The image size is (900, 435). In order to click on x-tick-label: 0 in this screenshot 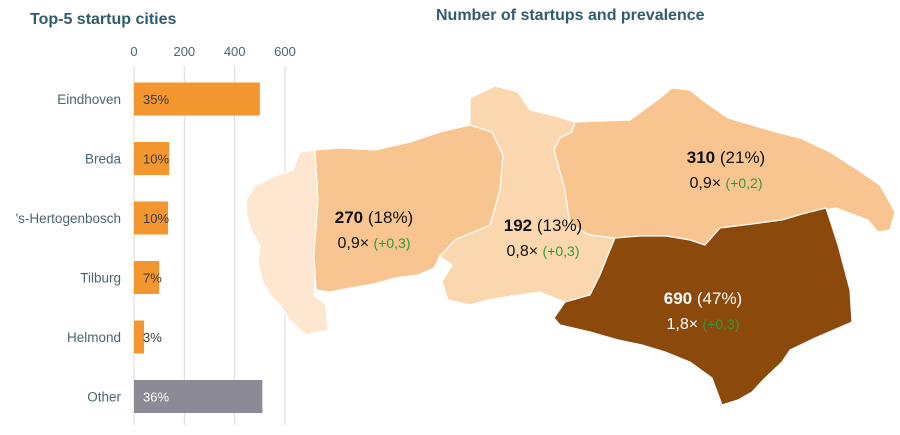, I will do `click(133, 51)`.